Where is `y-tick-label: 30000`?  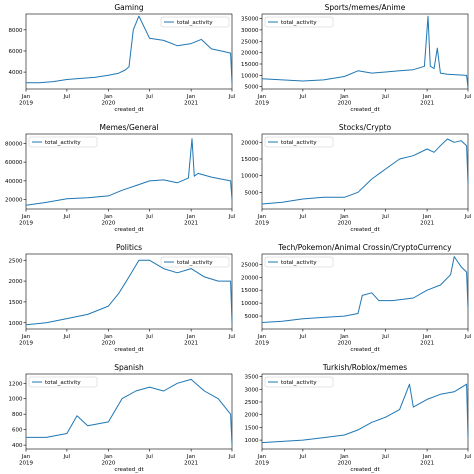 y-tick-label: 30000 is located at coordinates (250, 31).